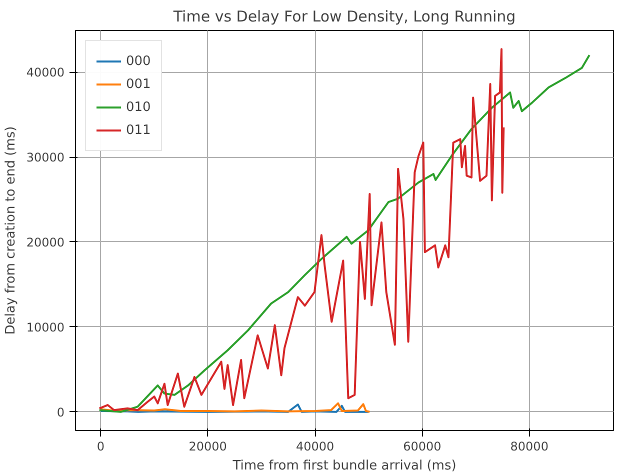 The image size is (623, 476). I want to click on x-tick-label: 20000, so click(207, 447).